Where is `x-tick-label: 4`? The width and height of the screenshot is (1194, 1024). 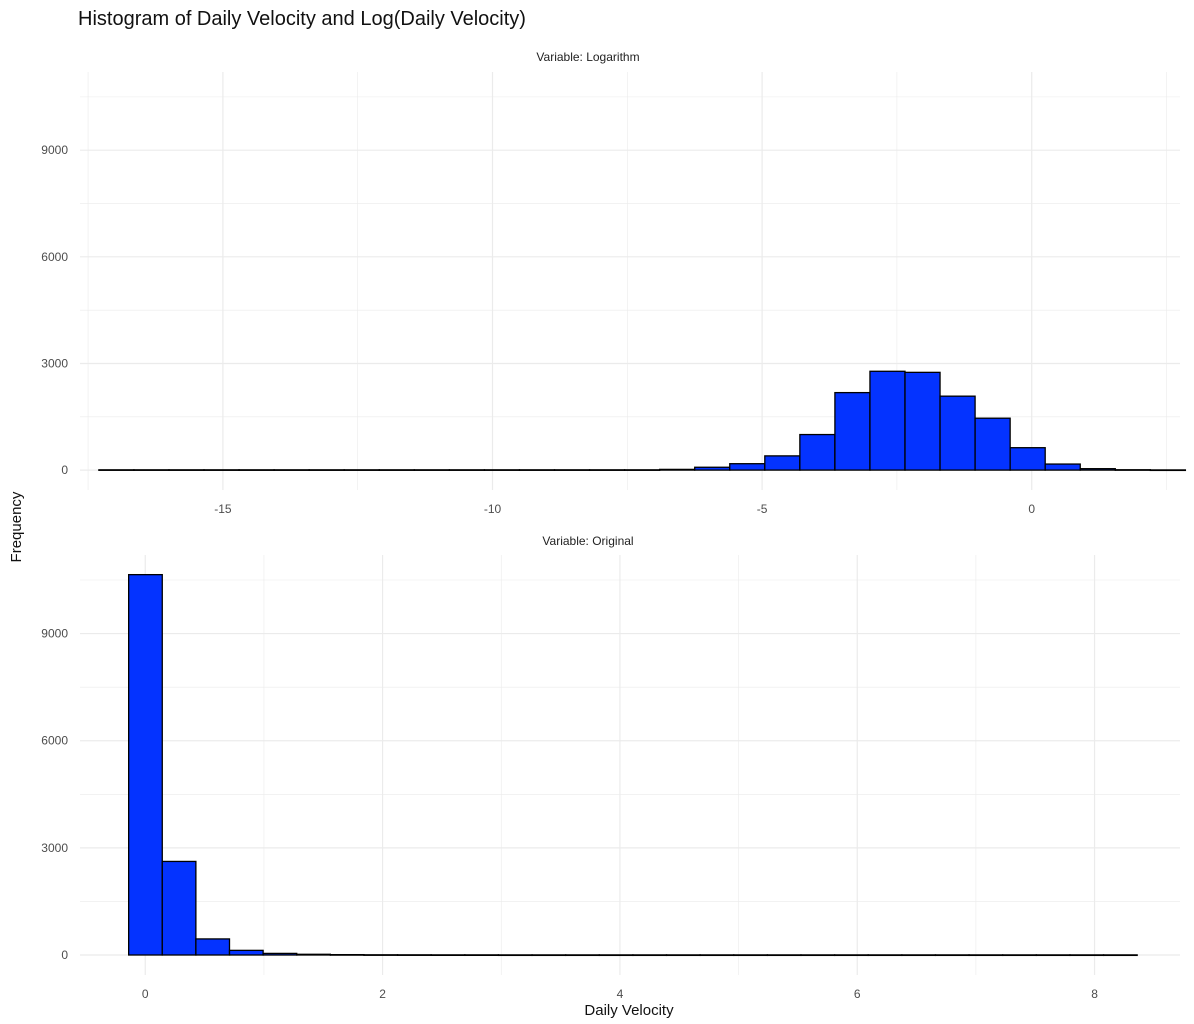 x-tick-label: 4 is located at coordinates (620, 994).